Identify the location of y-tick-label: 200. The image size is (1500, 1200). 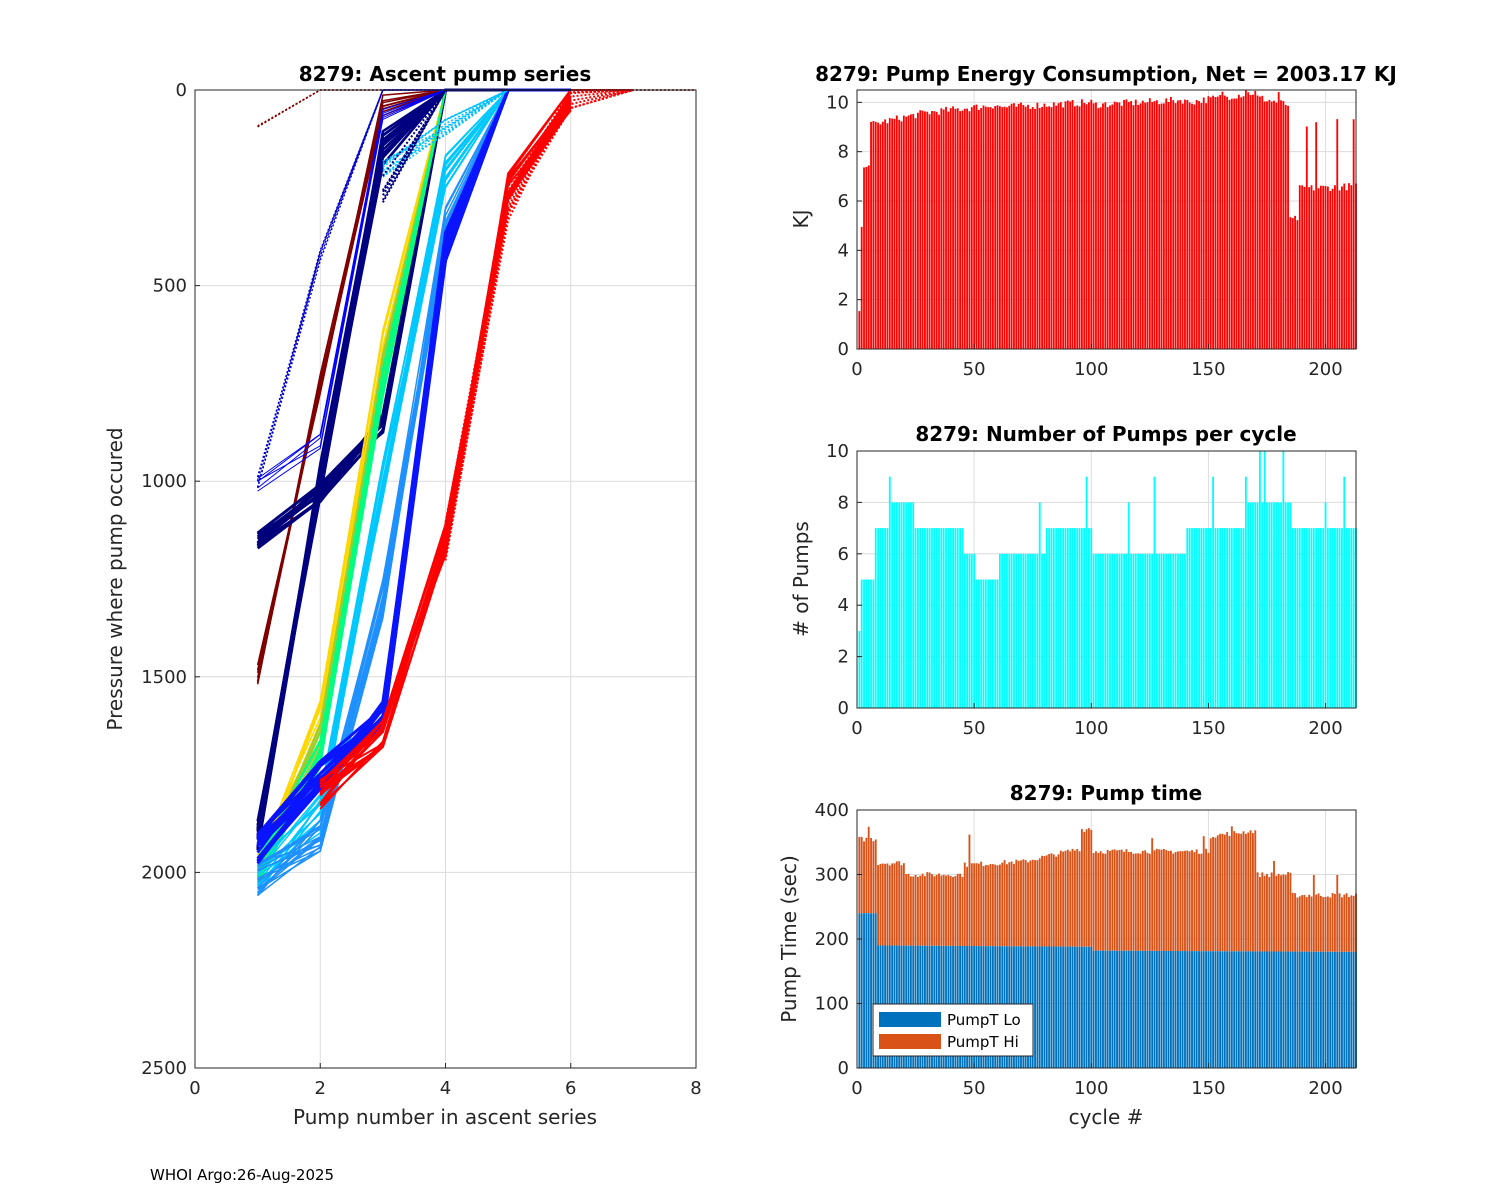
(832, 939).